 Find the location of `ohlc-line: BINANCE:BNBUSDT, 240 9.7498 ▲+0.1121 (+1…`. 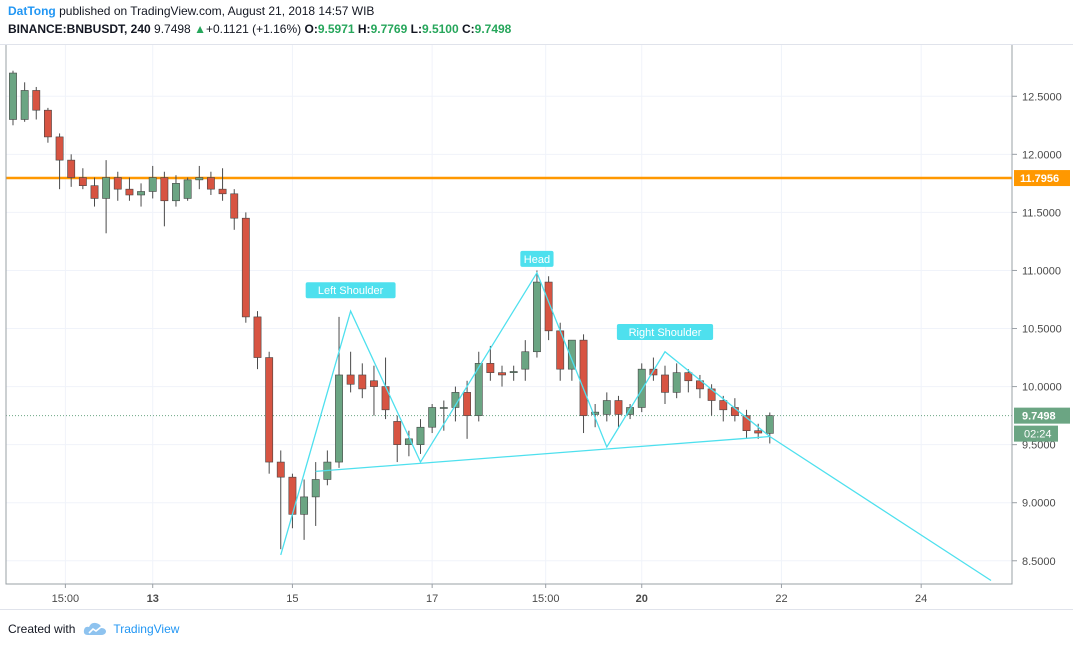

ohlc-line: BINANCE:BNBUSDT, 240 9.7498 ▲+0.1121 (+1… is located at coordinates (259, 29).